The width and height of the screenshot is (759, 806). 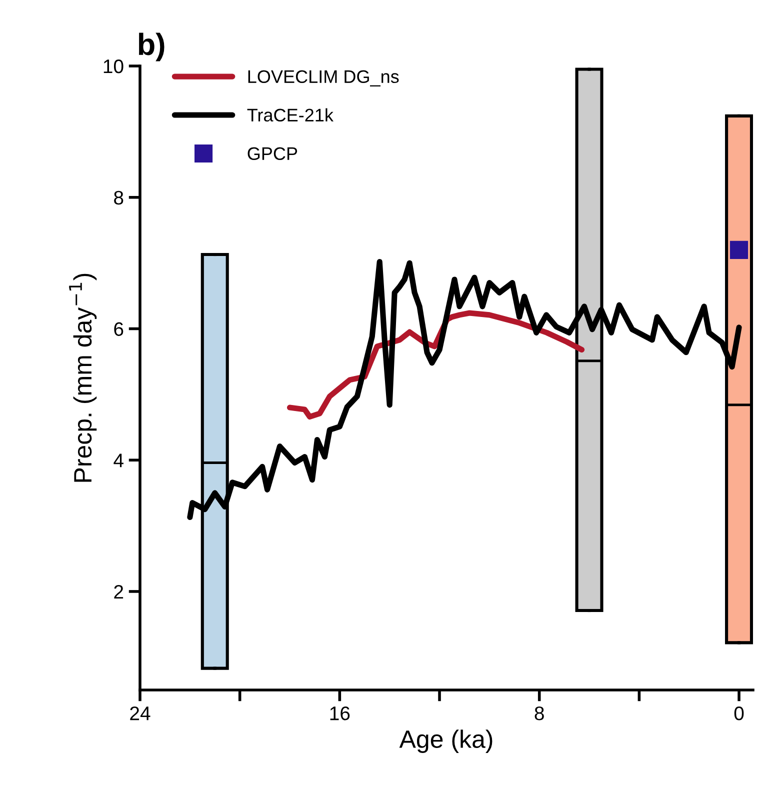 What do you see at coordinates (323, 78) in the screenshot?
I see `legend-label: LOVECLIM DG_ns` at bounding box center [323, 78].